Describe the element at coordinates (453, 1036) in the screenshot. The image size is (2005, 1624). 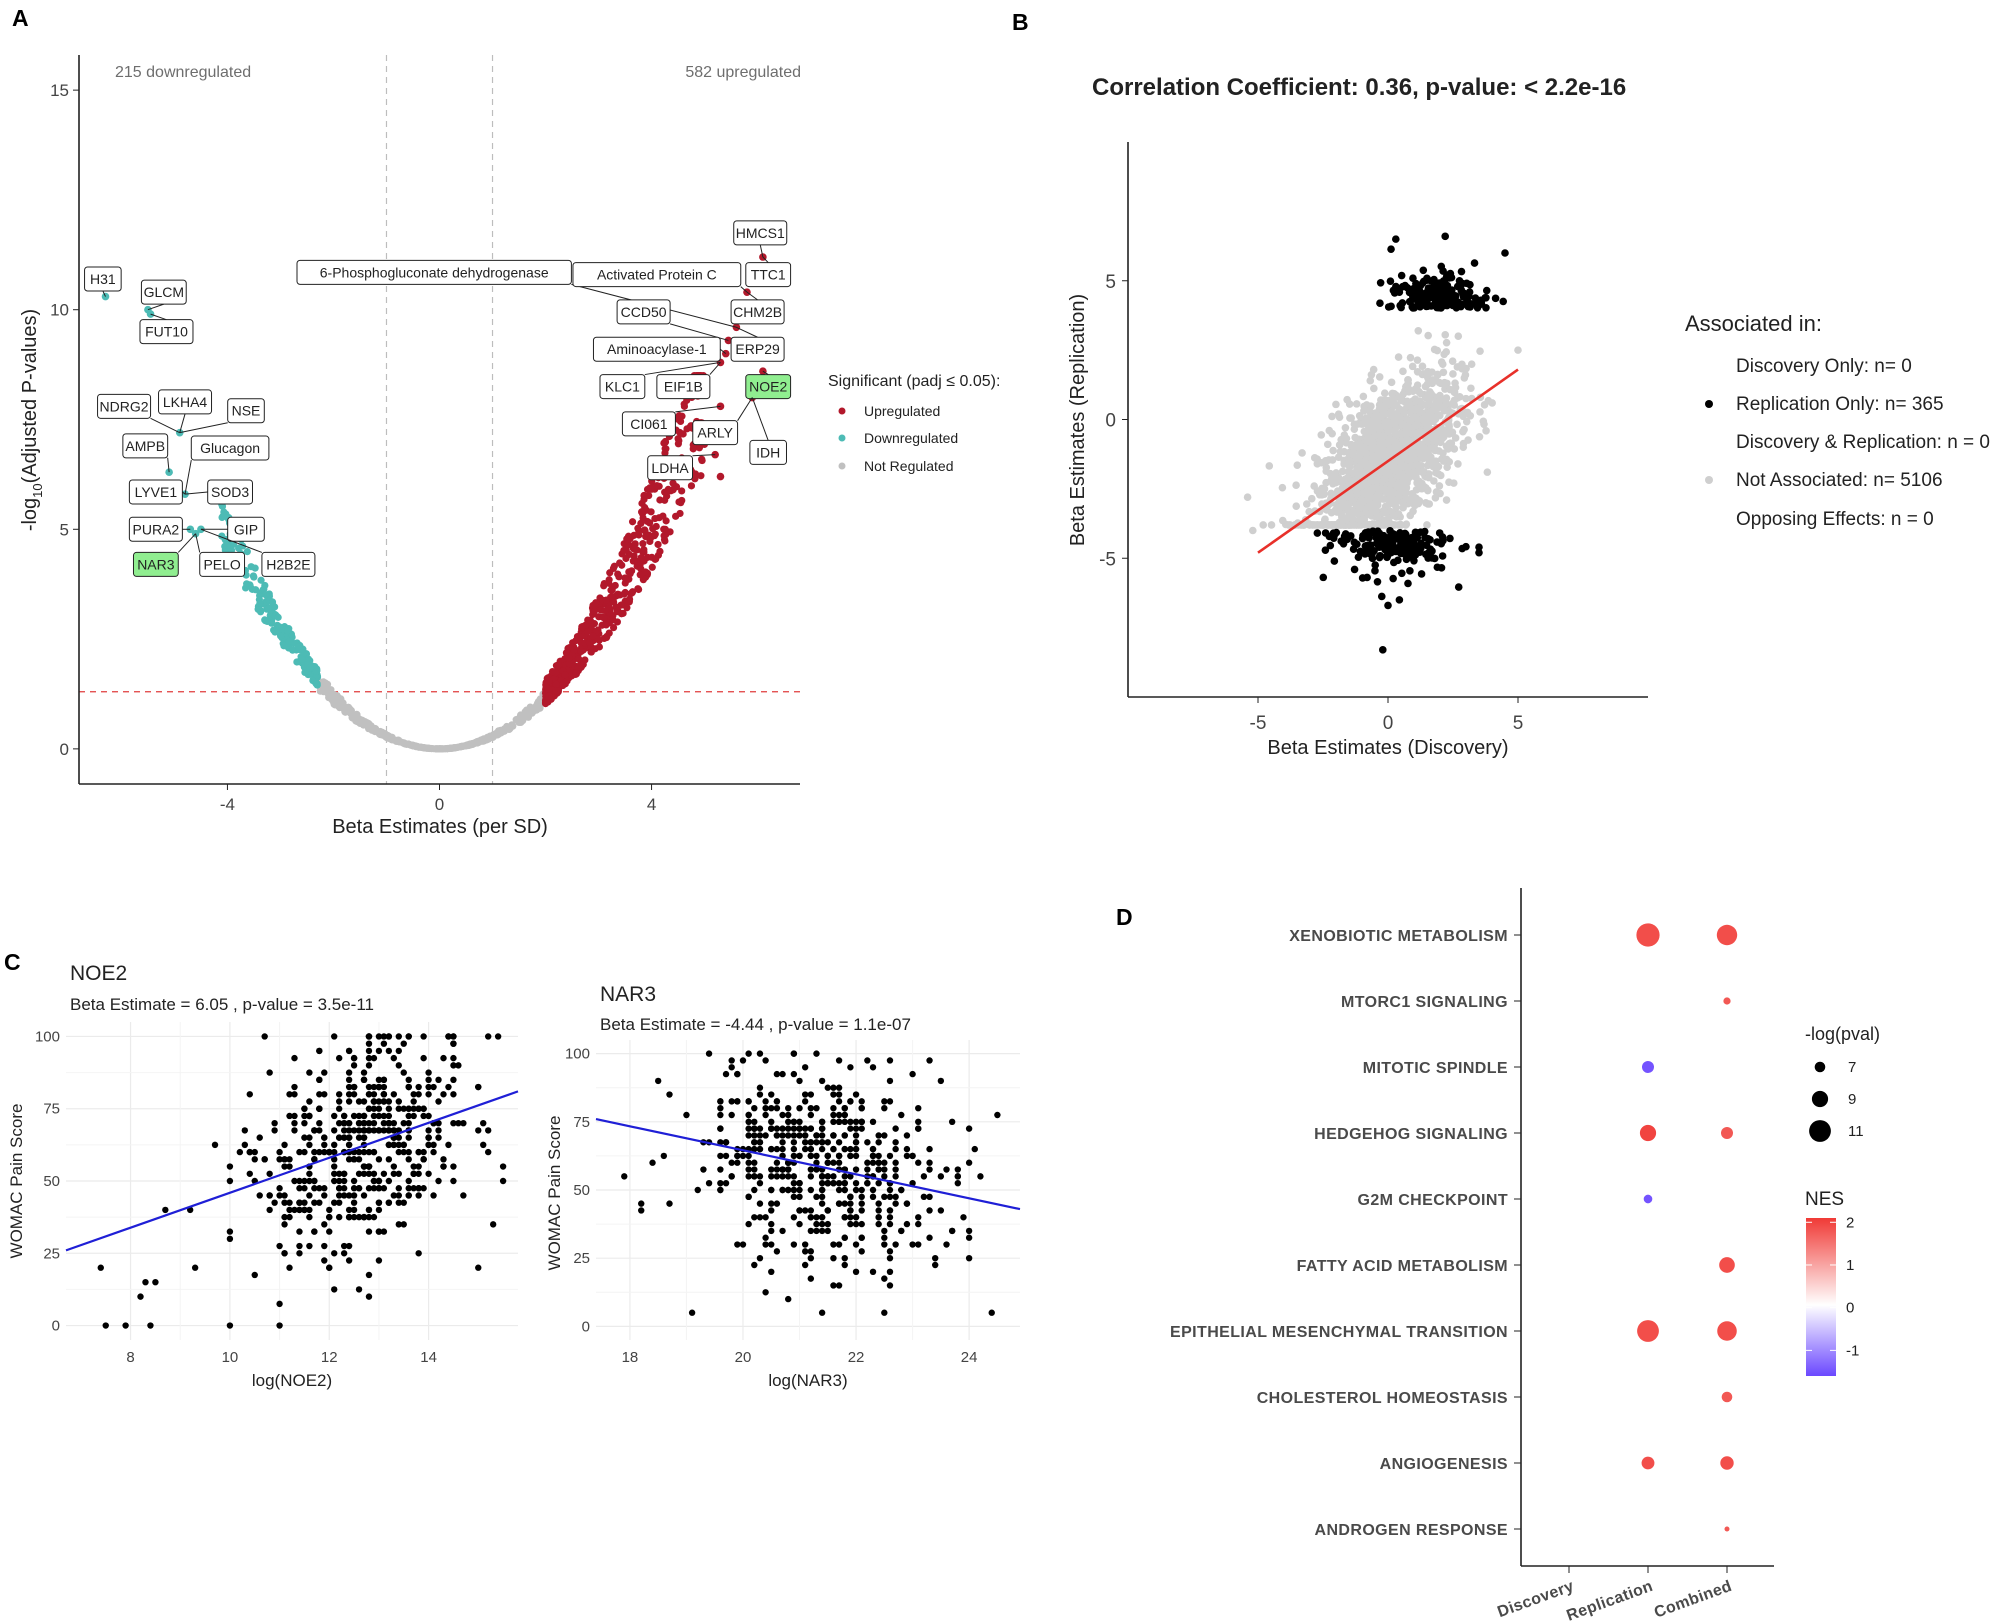
I see `c1-scatter-point-outlier` at that location.